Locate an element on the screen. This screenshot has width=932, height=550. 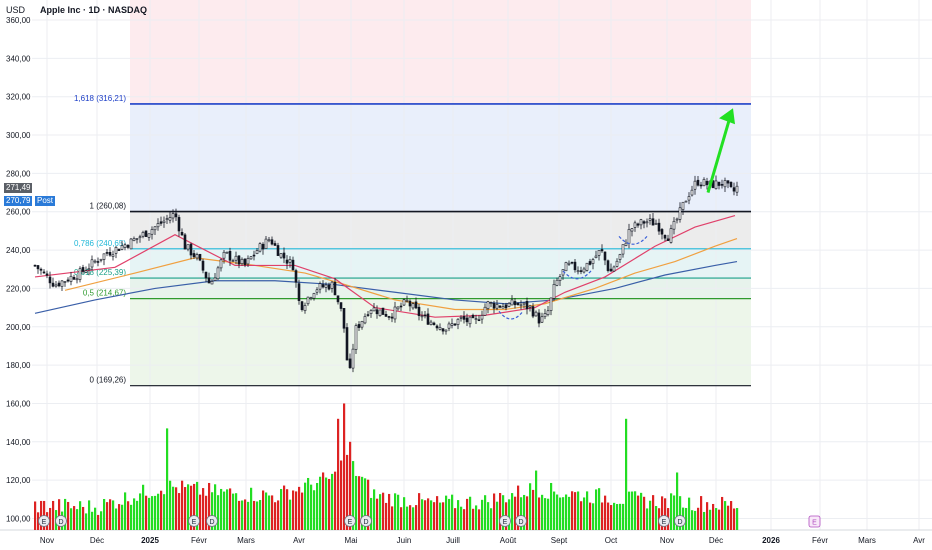
y-tick-label: 240,00 is located at coordinates (18, 250).